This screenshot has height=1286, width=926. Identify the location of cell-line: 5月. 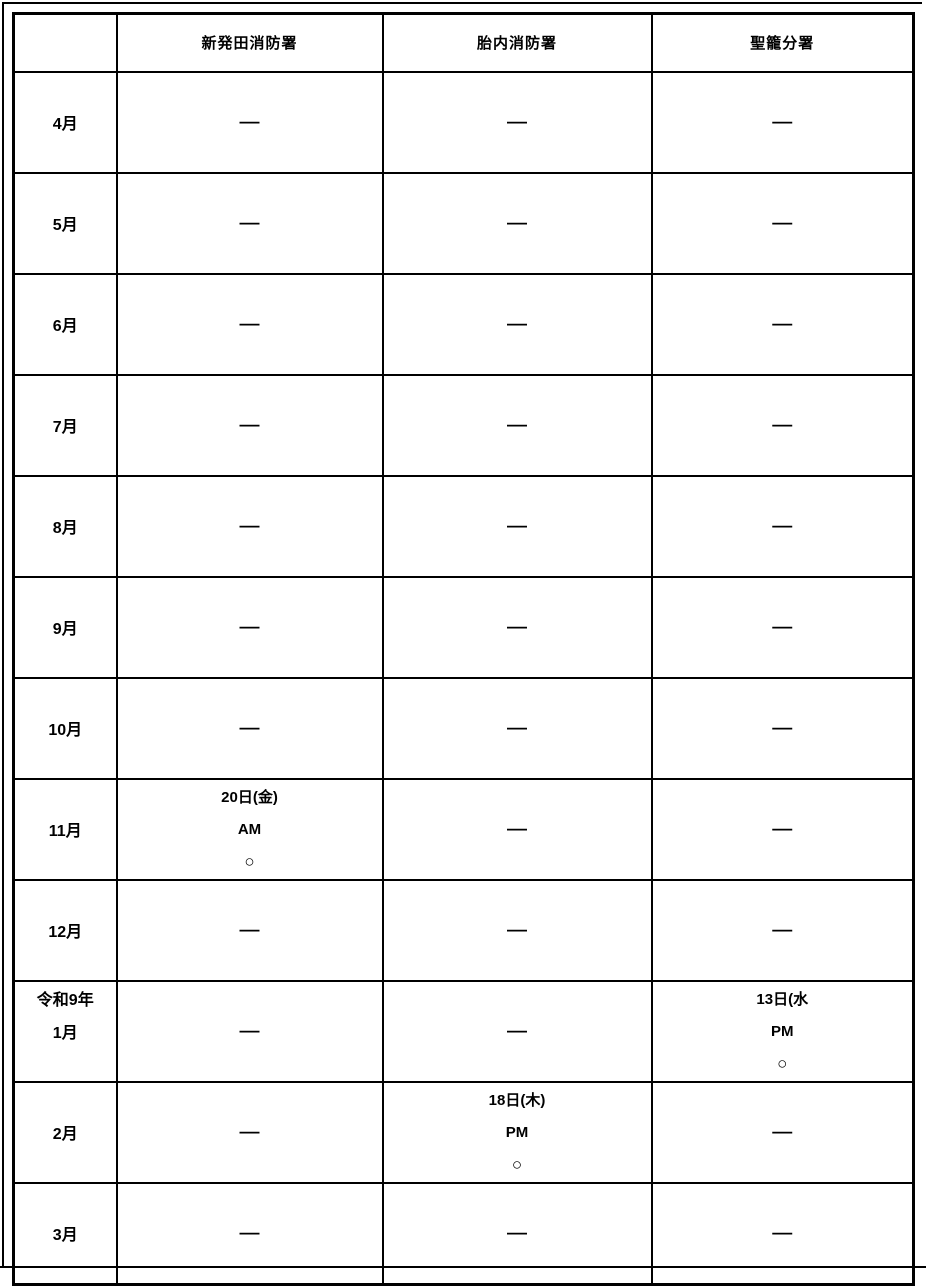
(65, 225).